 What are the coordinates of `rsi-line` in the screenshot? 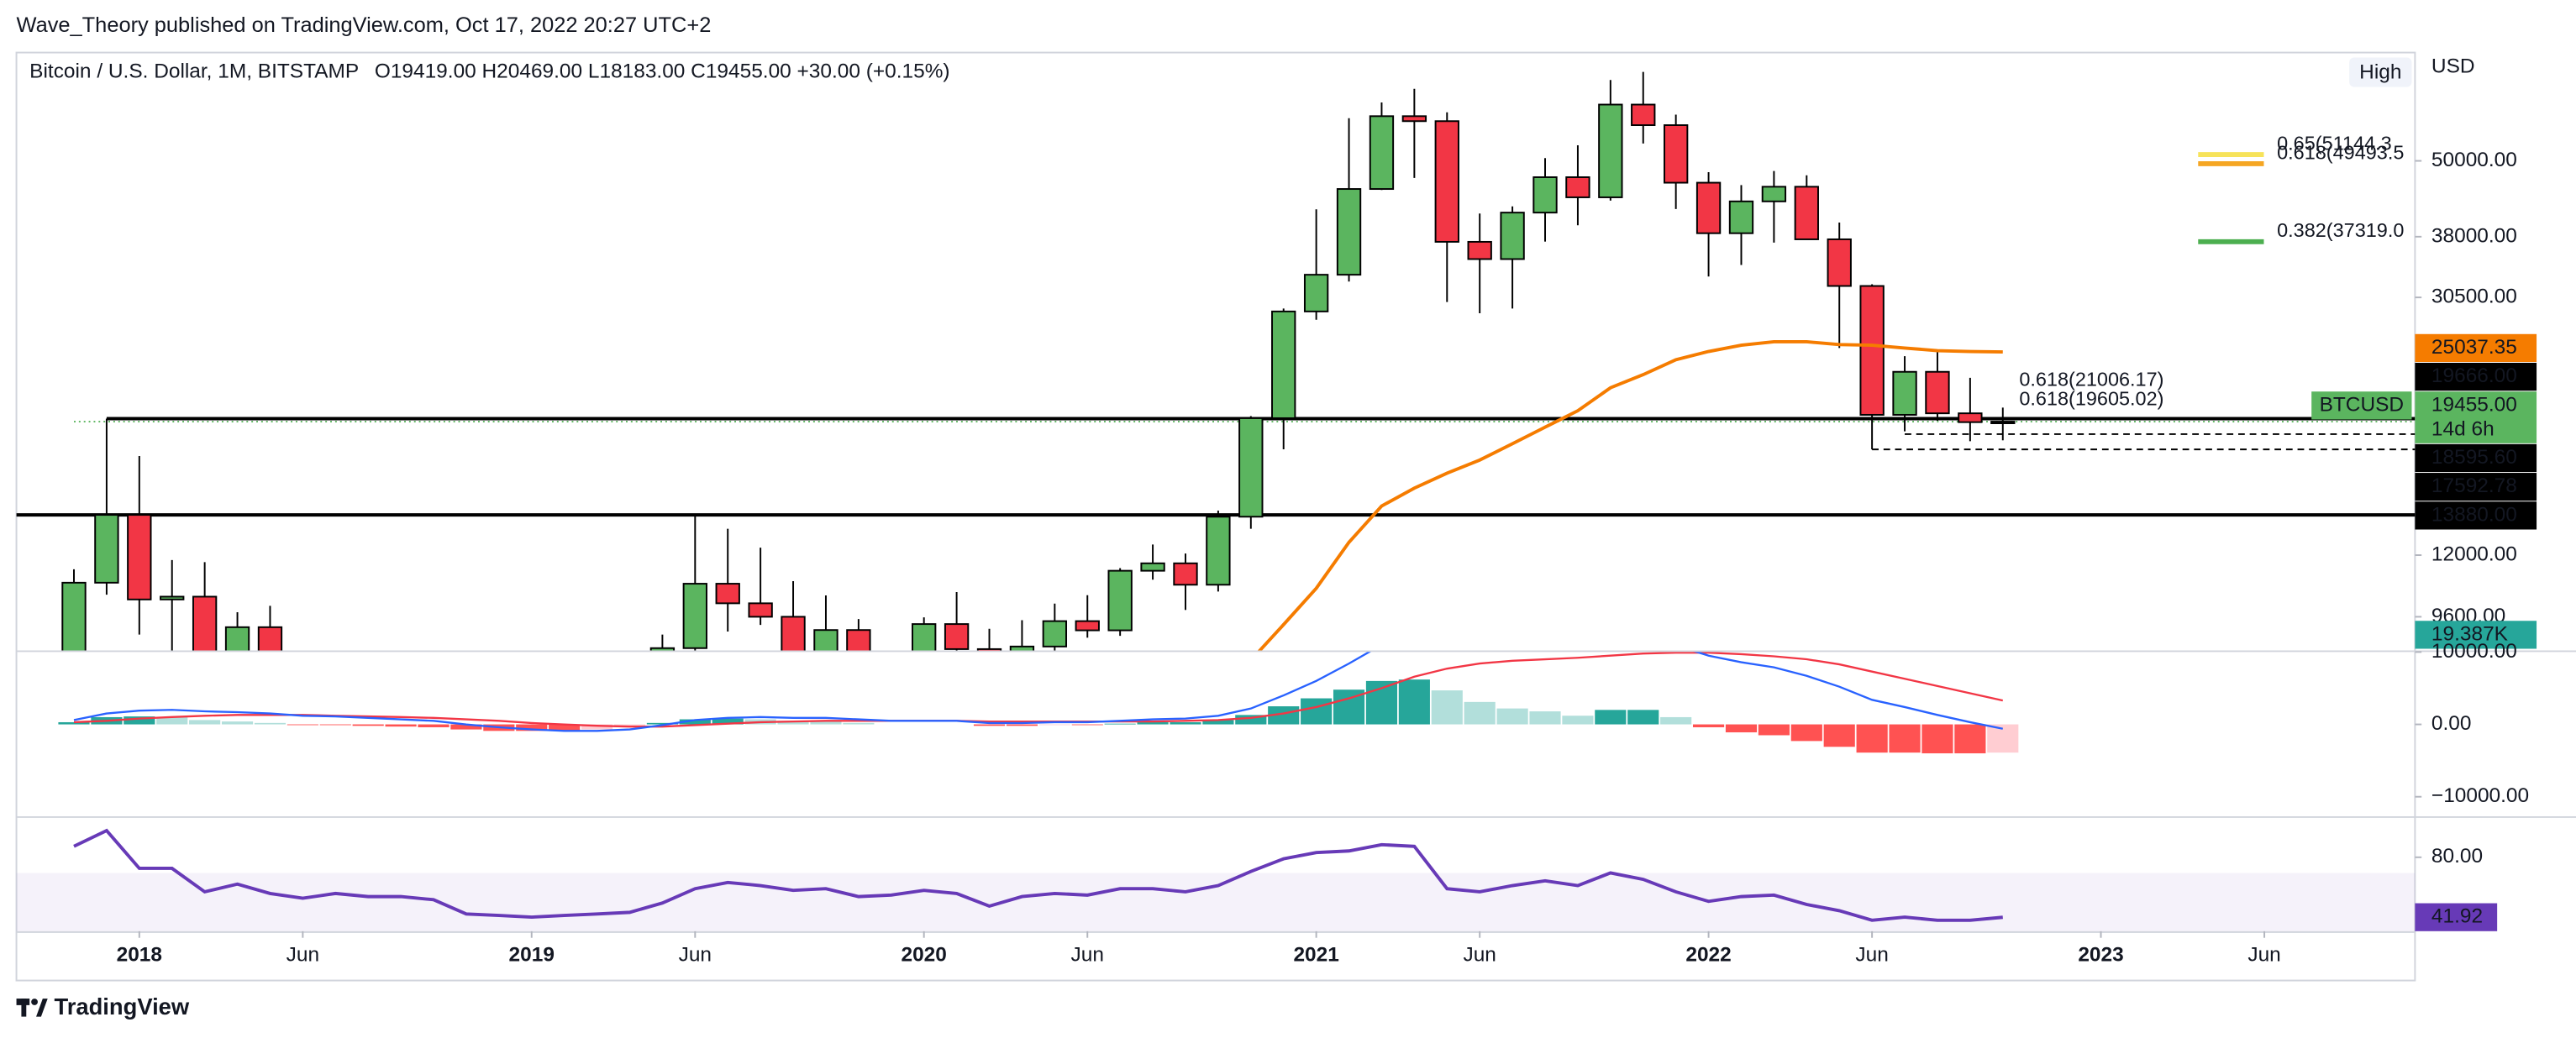 It's located at (1038, 875).